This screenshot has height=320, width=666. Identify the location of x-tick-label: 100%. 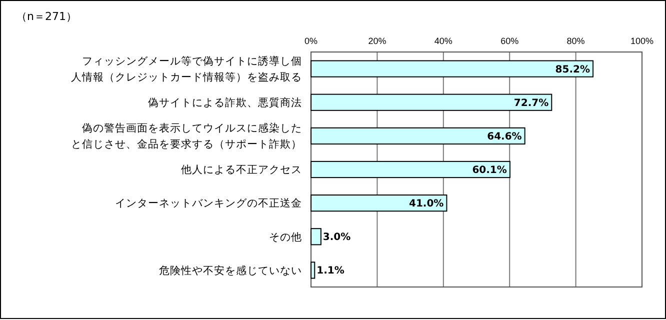
(642, 41).